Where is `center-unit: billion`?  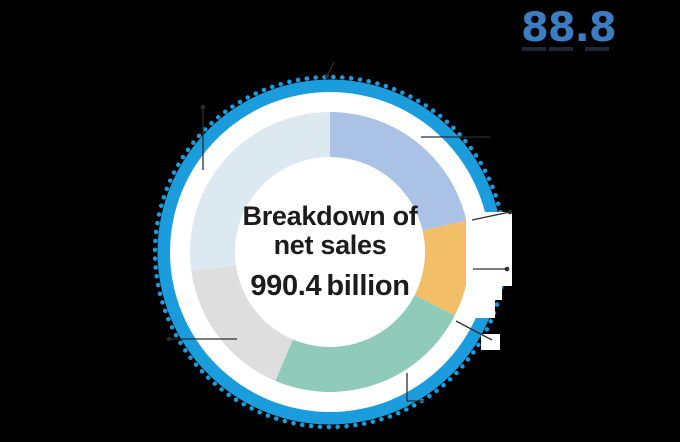
center-unit: billion is located at coordinates (368, 286).